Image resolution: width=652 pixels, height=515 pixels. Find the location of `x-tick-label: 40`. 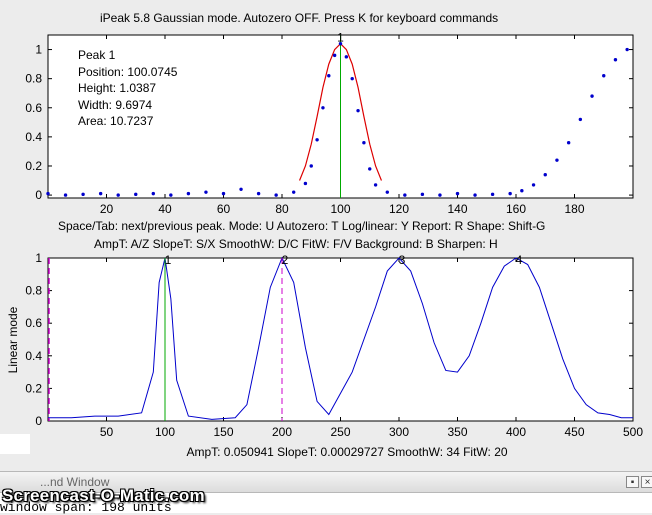

x-tick-label: 40 is located at coordinates (165, 209).